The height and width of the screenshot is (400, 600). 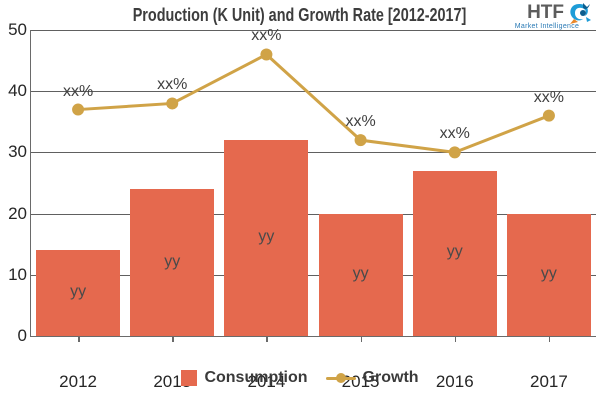 I want to click on bar-label-2015: yy, so click(x=360, y=273).